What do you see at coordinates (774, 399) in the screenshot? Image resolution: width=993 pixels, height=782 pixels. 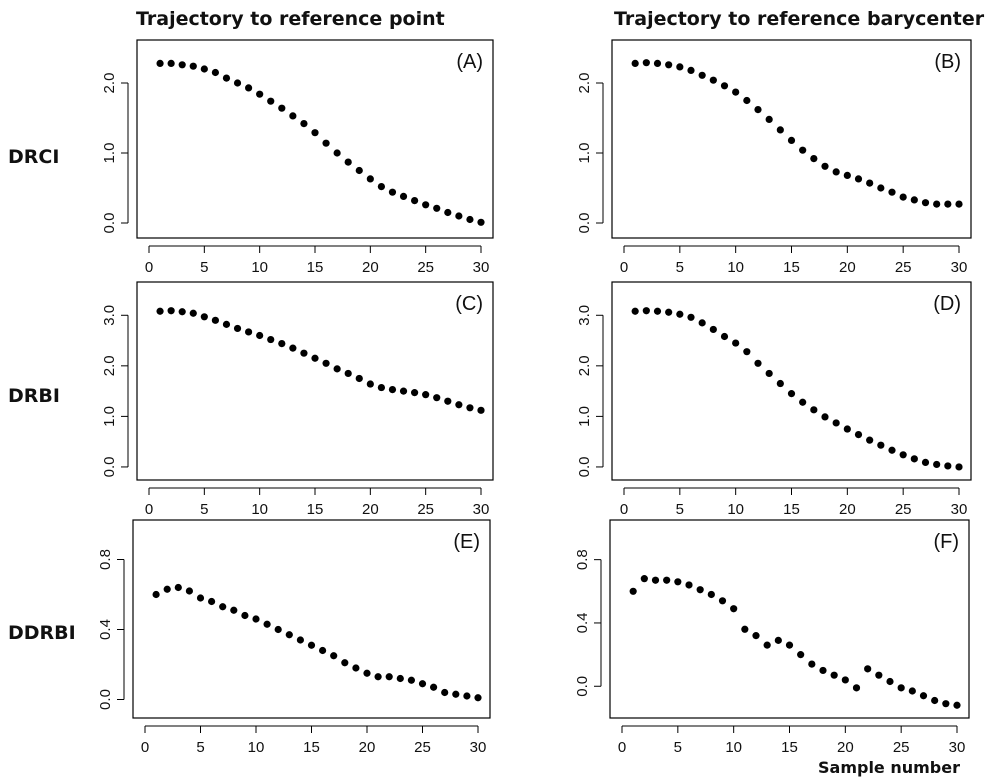 I see `panel-d: 0 5 10 15 20 25 30 0.0 1.0 2.0 3.0 (D)` at bounding box center [774, 399].